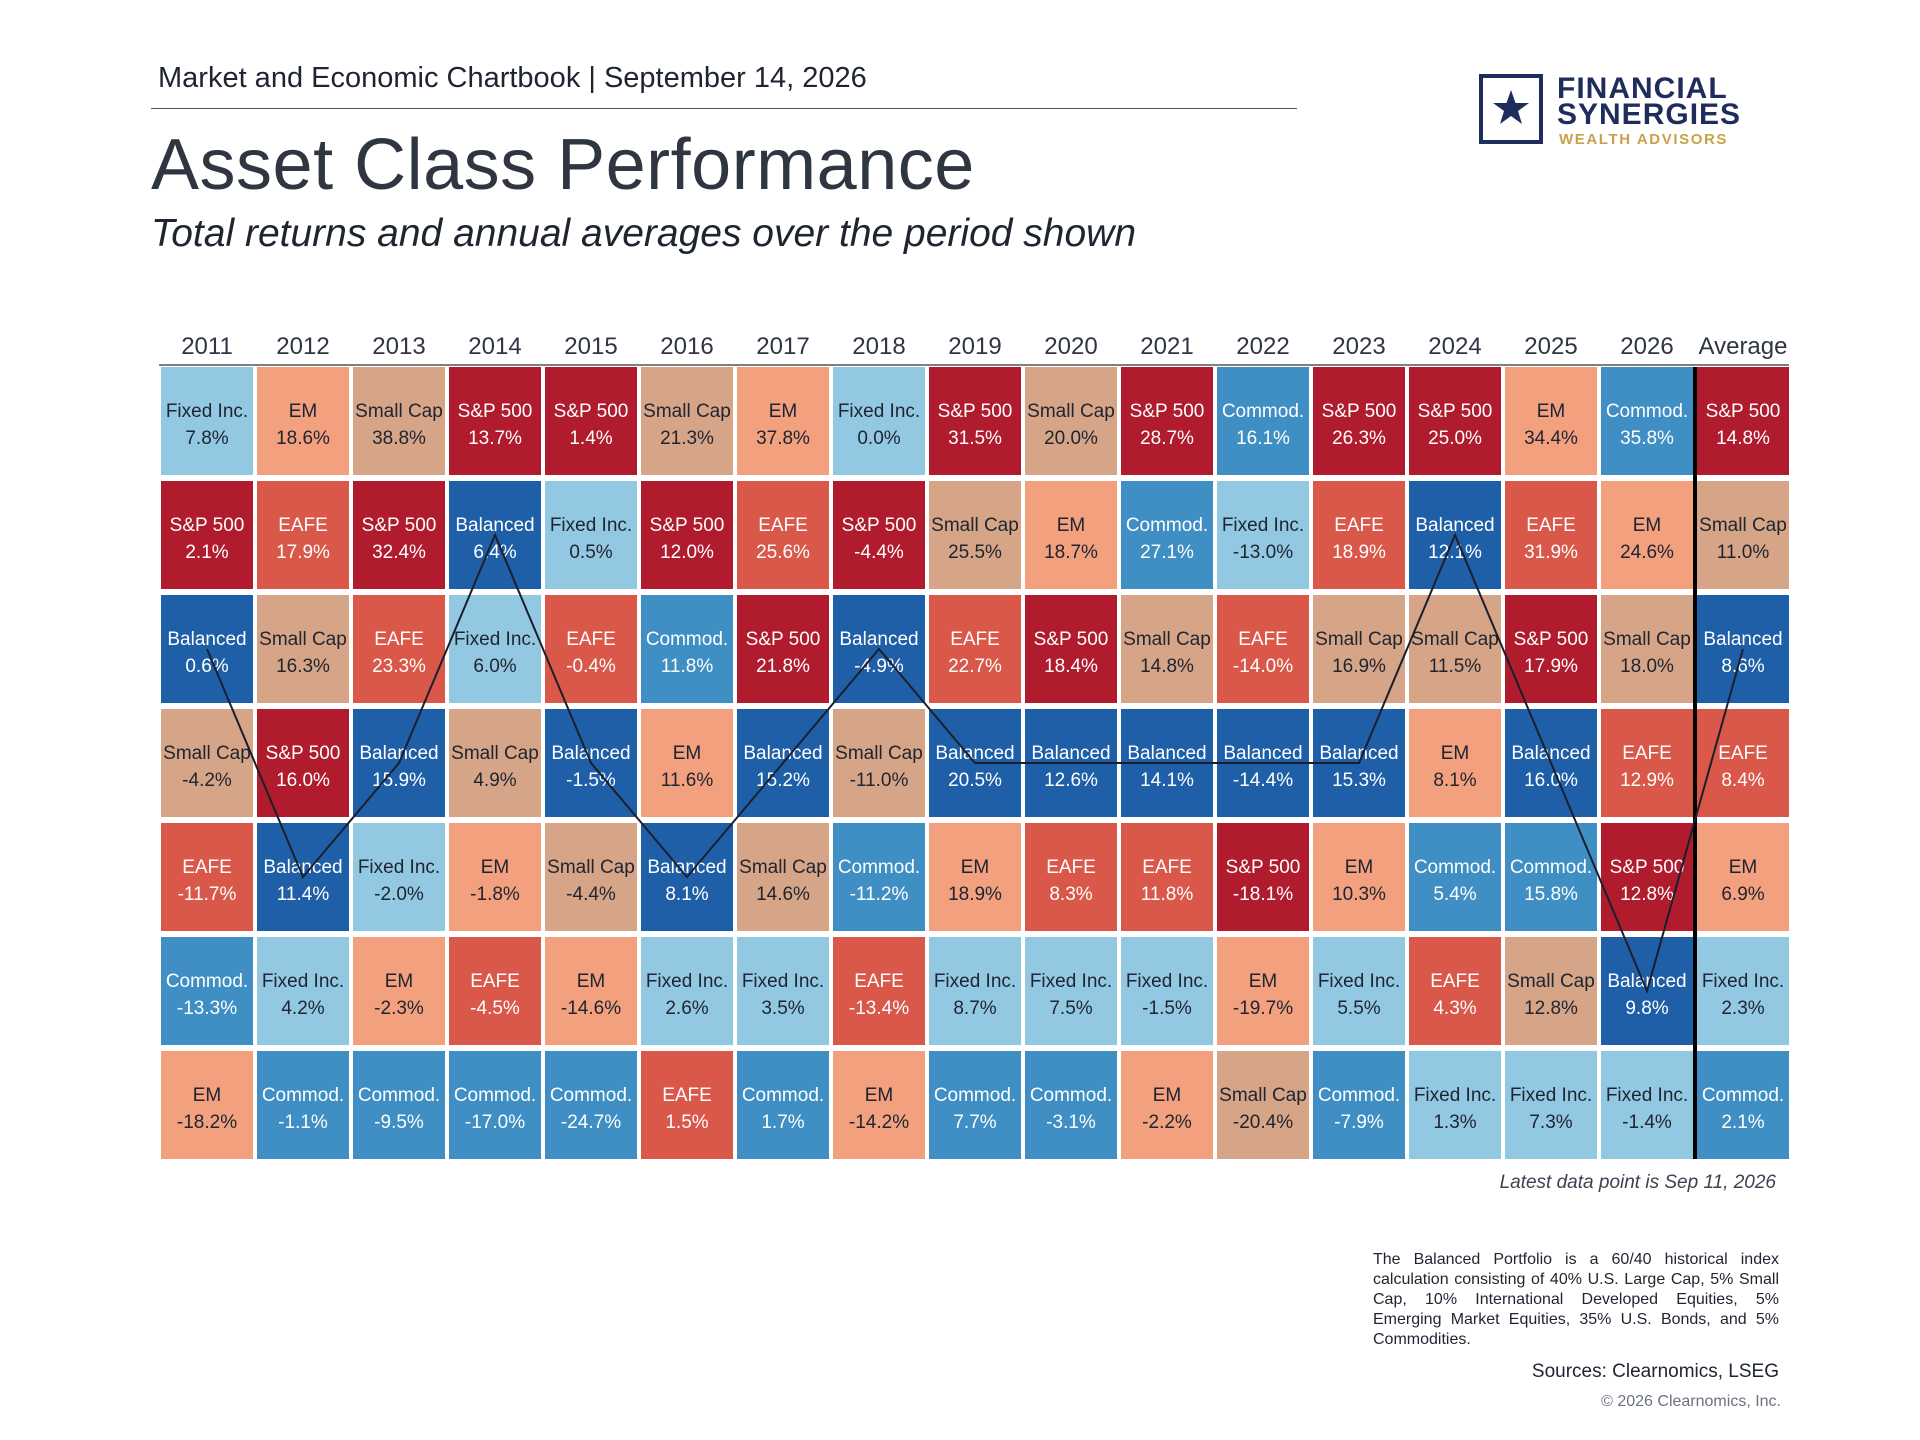 The image size is (1920, 1440). Describe the element at coordinates (207, 1105) in the screenshot. I see `quilt-cell: EM -18.2%` at that location.